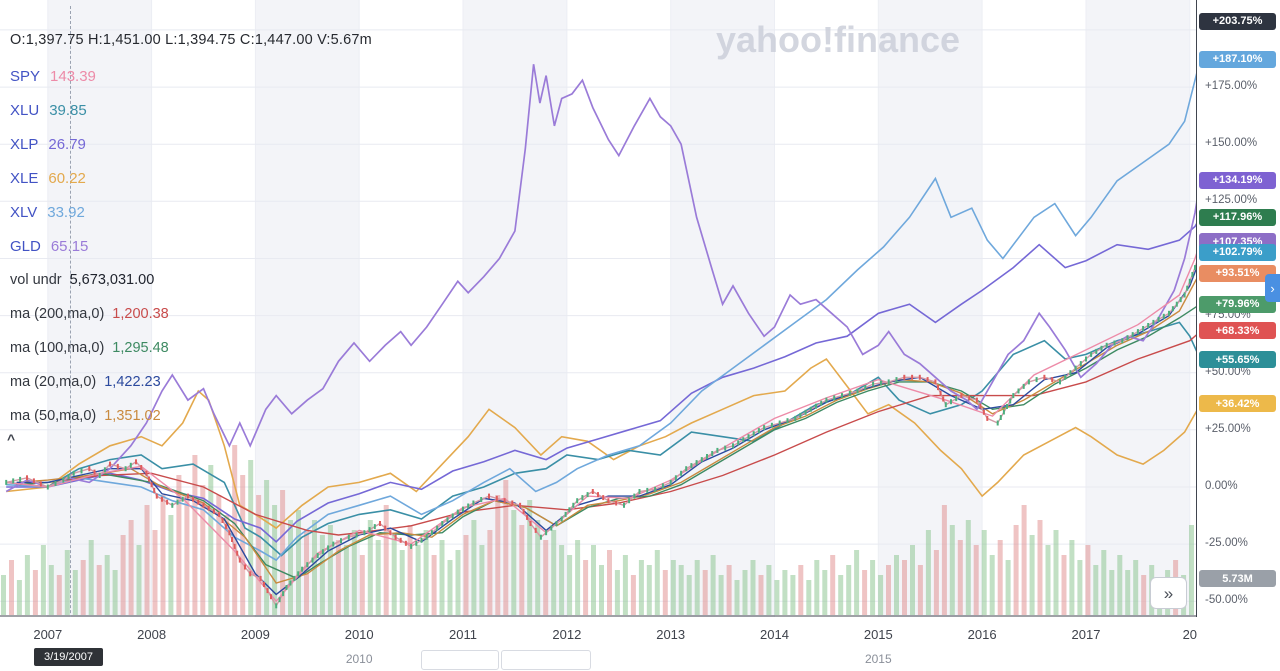 This screenshot has width=1280, height=671. Describe the element at coordinates (53, 382) in the screenshot. I see `indicator-label: ma (20,ma,0)` at that location.